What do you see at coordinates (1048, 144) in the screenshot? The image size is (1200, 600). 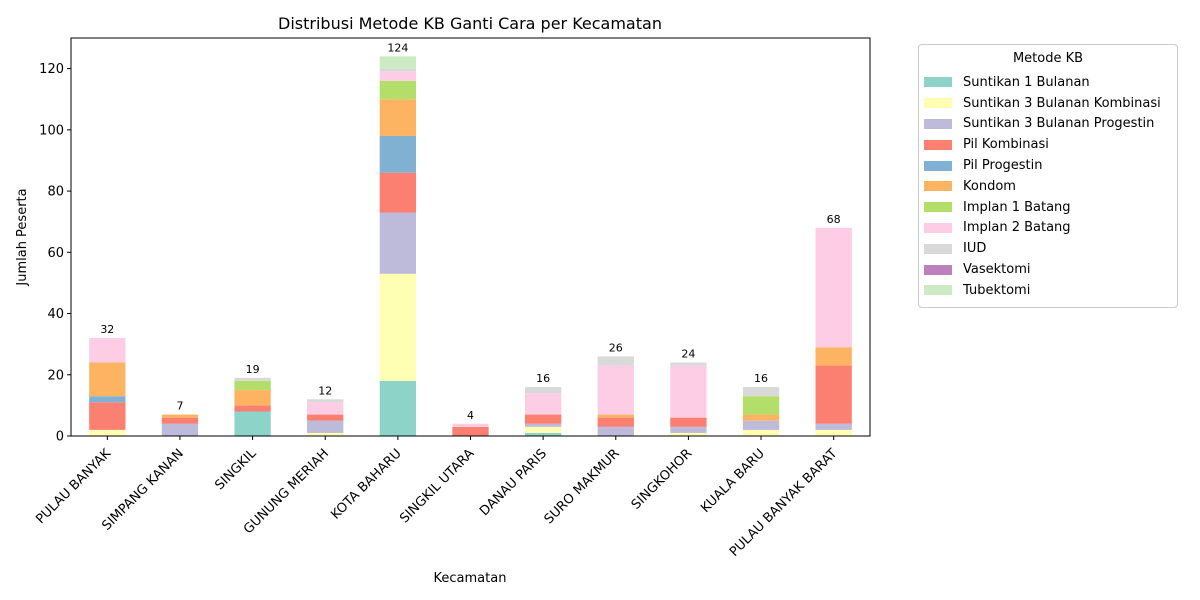 I see `legend-item: Pil Kombinasi` at bounding box center [1048, 144].